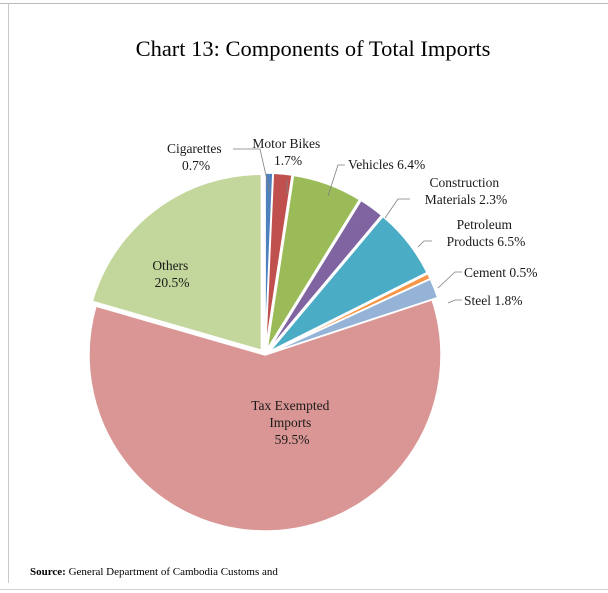 The width and height of the screenshot is (608, 593). Describe the element at coordinates (252, 171) in the screenshot. I see `leader-line-cigarettes` at that location.